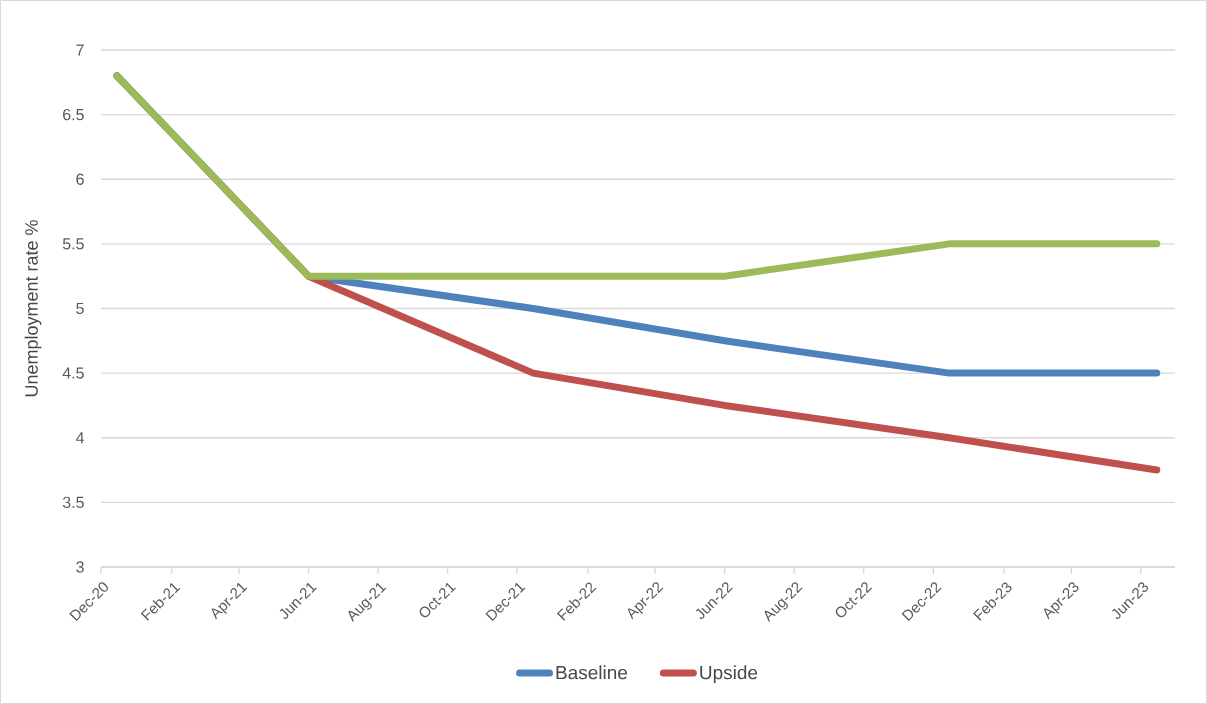 The height and width of the screenshot is (704, 1207). What do you see at coordinates (80, 567) in the screenshot?
I see `y-tick-label: 3` at bounding box center [80, 567].